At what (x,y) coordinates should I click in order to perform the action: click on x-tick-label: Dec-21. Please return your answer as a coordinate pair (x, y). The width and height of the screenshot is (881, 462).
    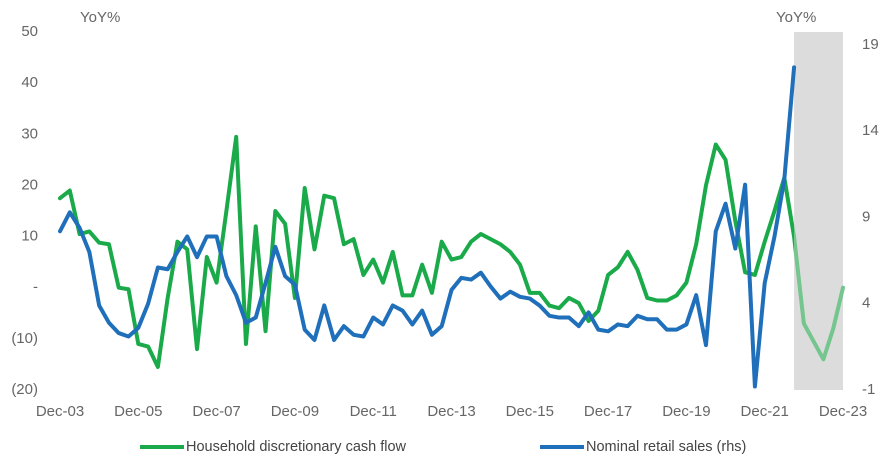
    Looking at the image, I should click on (765, 411).